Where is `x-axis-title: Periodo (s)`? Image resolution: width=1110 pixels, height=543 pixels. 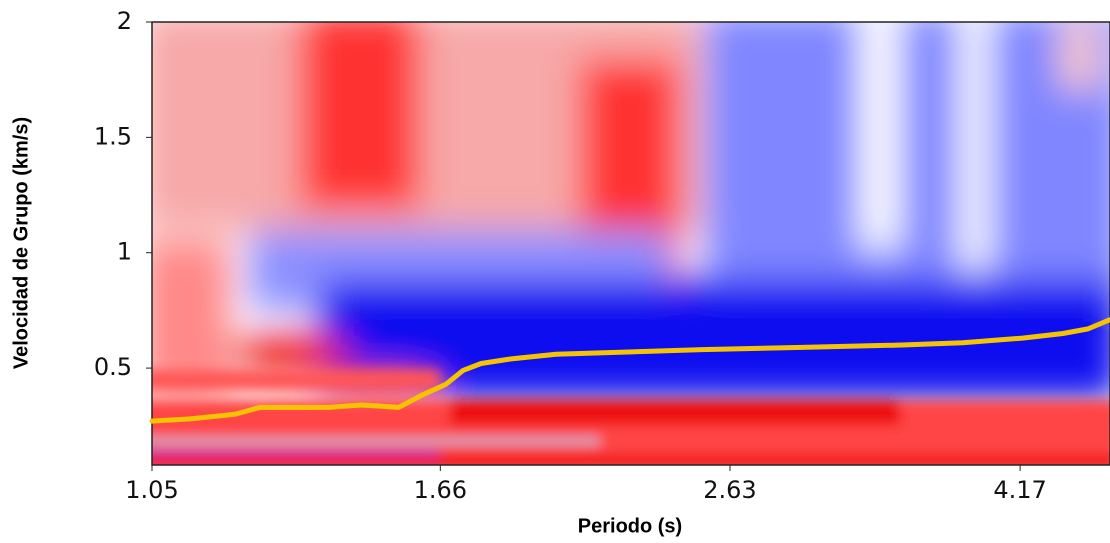
x-axis-title: Periodo (s) is located at coordinates (630, 526).